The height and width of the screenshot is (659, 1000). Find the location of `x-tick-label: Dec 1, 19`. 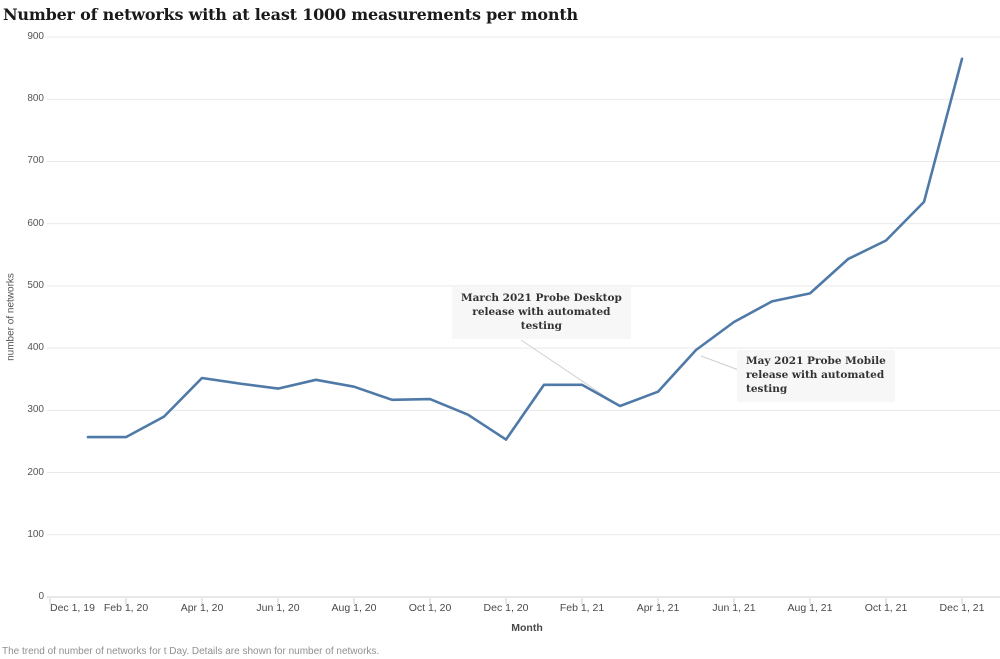

x-tick-label: Dec 1, 19 is located at coordinates (72, 608).